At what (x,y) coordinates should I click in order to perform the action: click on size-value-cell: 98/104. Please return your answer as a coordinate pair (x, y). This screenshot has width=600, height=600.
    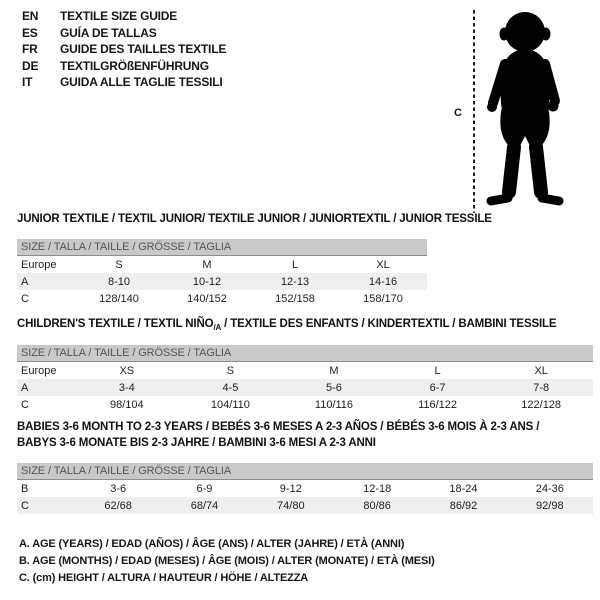
    Looking at the image, I should click on (126, 404).